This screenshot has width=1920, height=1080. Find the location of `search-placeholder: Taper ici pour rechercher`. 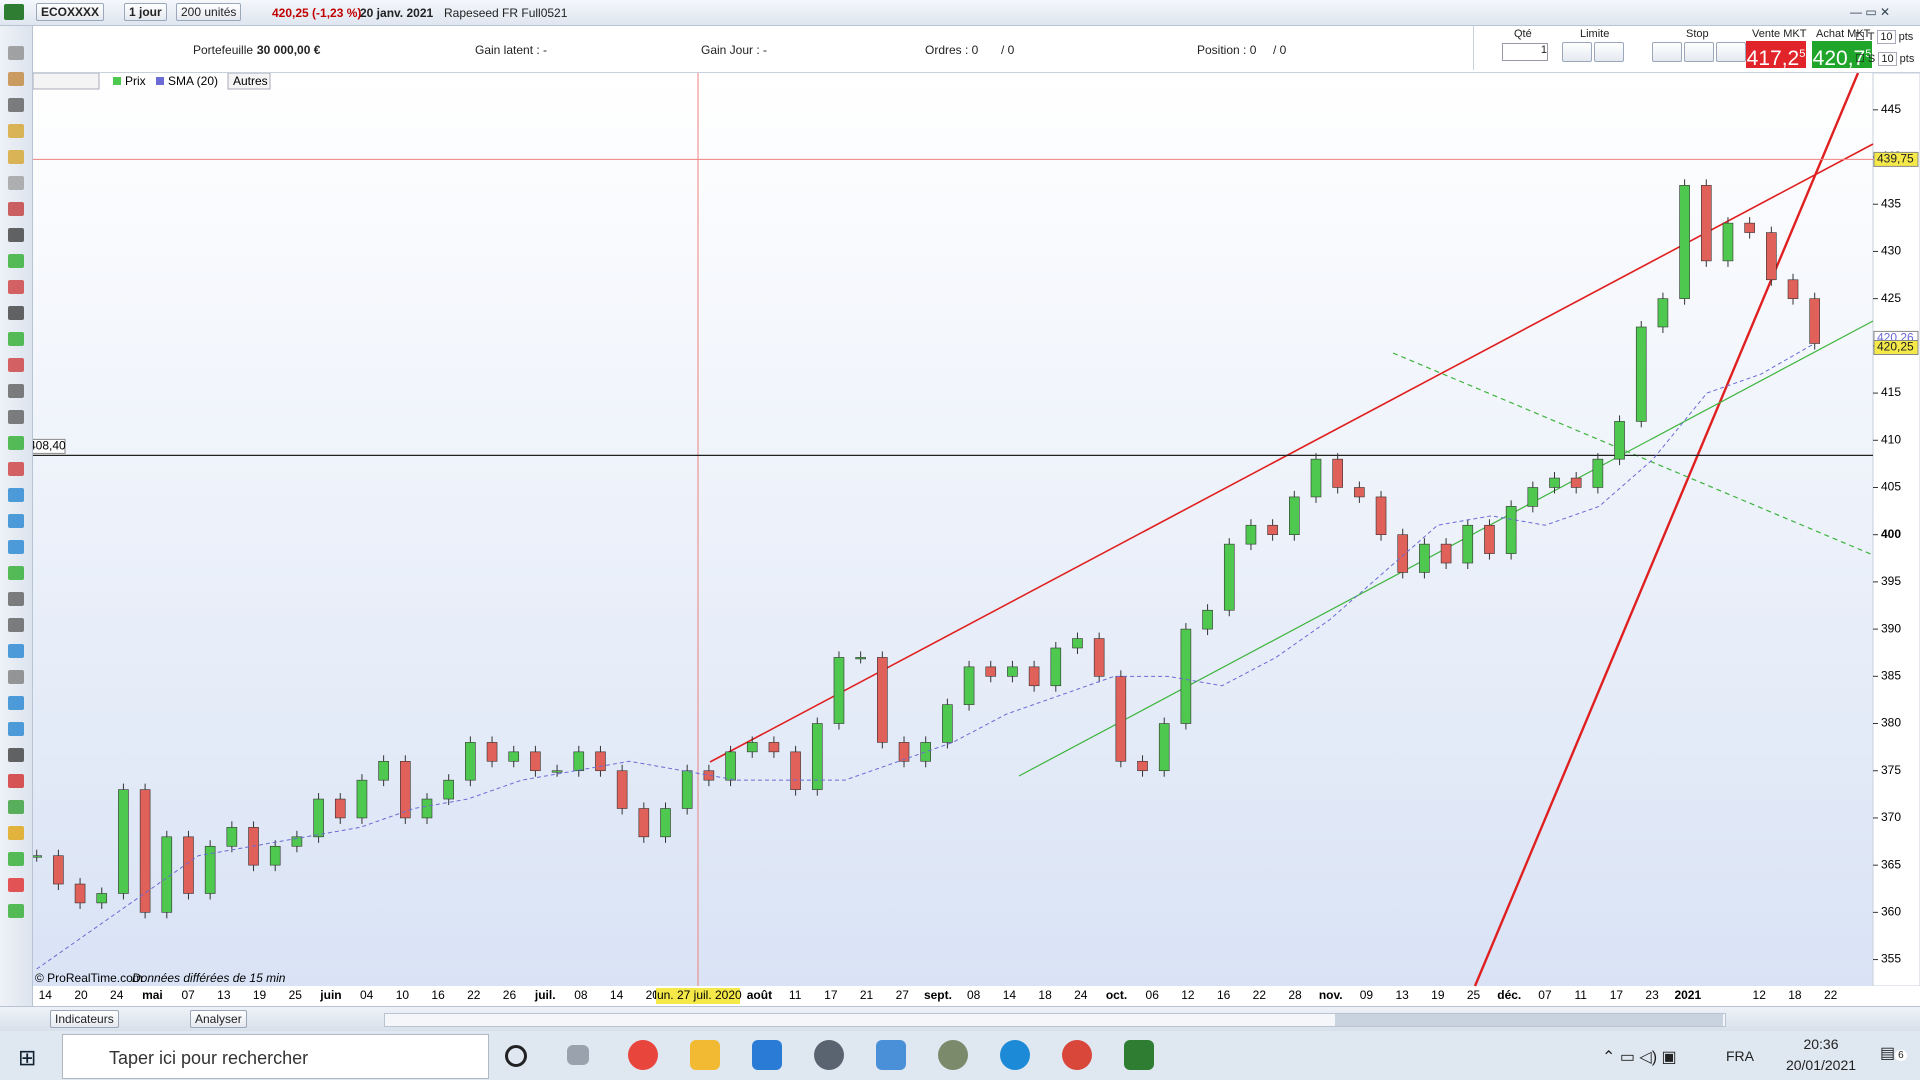

search-placeholder: Taper ici pour rechercher is located at coordinates (209, 1058).